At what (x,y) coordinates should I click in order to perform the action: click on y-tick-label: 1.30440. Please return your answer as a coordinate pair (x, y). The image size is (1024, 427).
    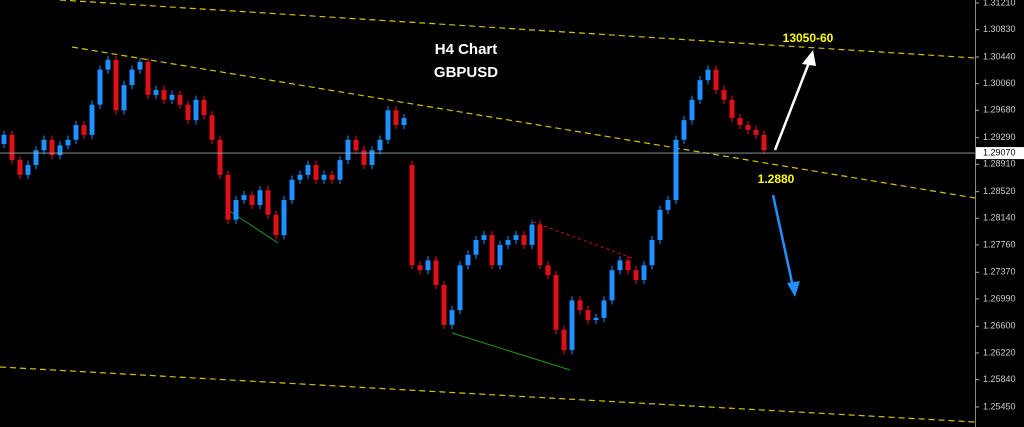
    Looking at the image, I should click on (999, 56).